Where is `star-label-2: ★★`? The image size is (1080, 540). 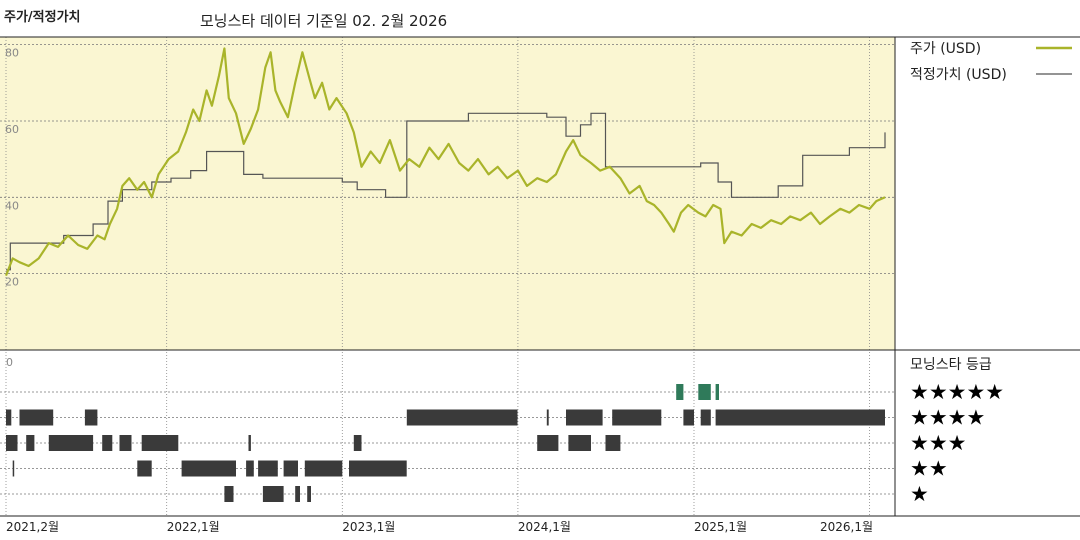
star-label-2: ★★ is located at coordinates (929, 469).